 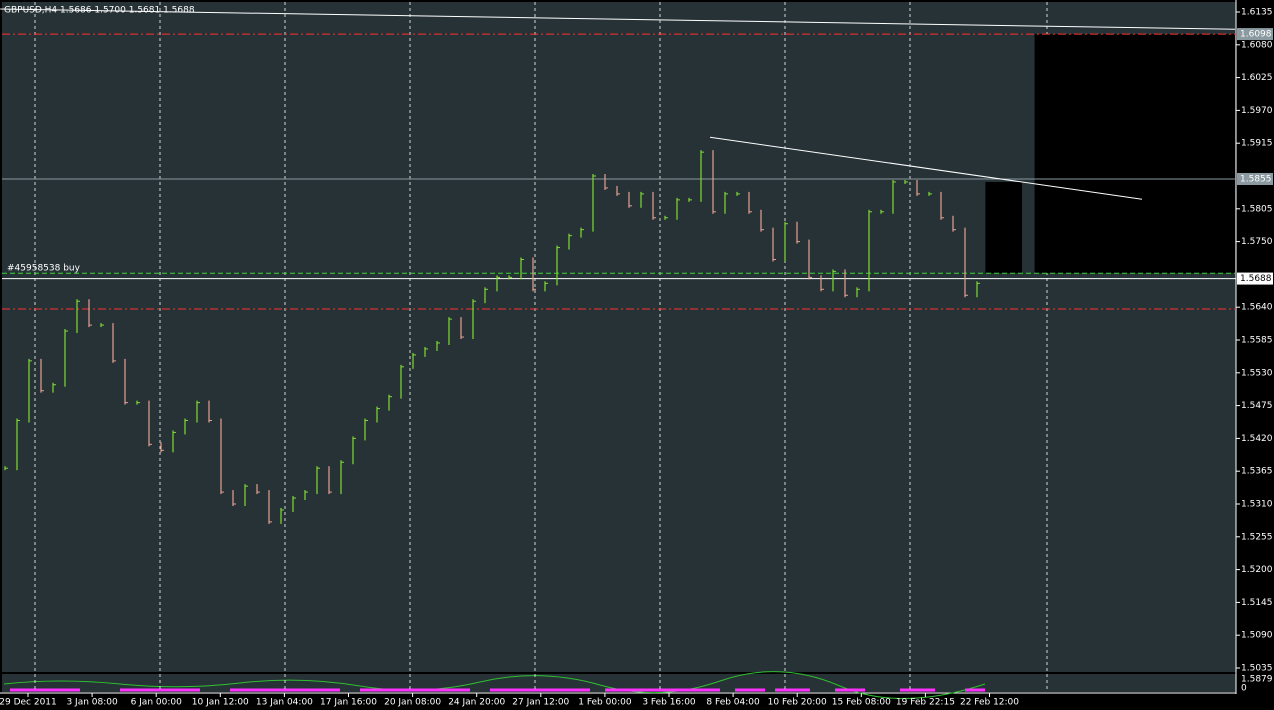 I want to click on x-tick-label: 6 Jan 00:00, so click(x=157, y=703).